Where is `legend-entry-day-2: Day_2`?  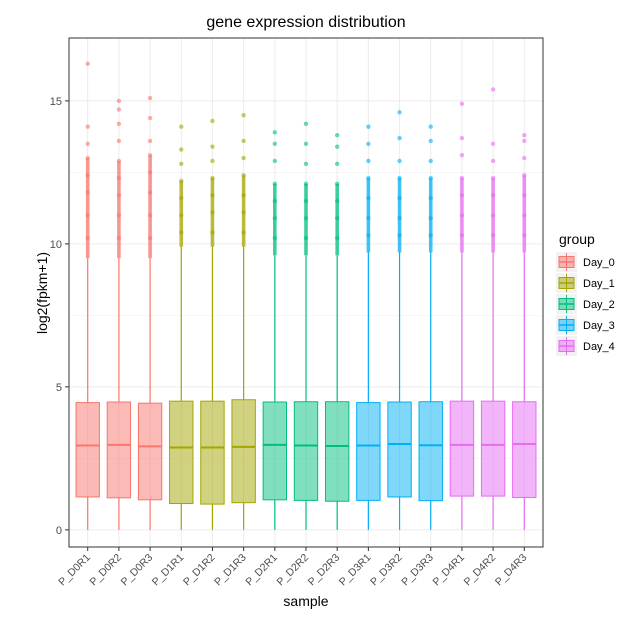 legend-entry-day-2: Day_2 is located at coordinates (585, 304).